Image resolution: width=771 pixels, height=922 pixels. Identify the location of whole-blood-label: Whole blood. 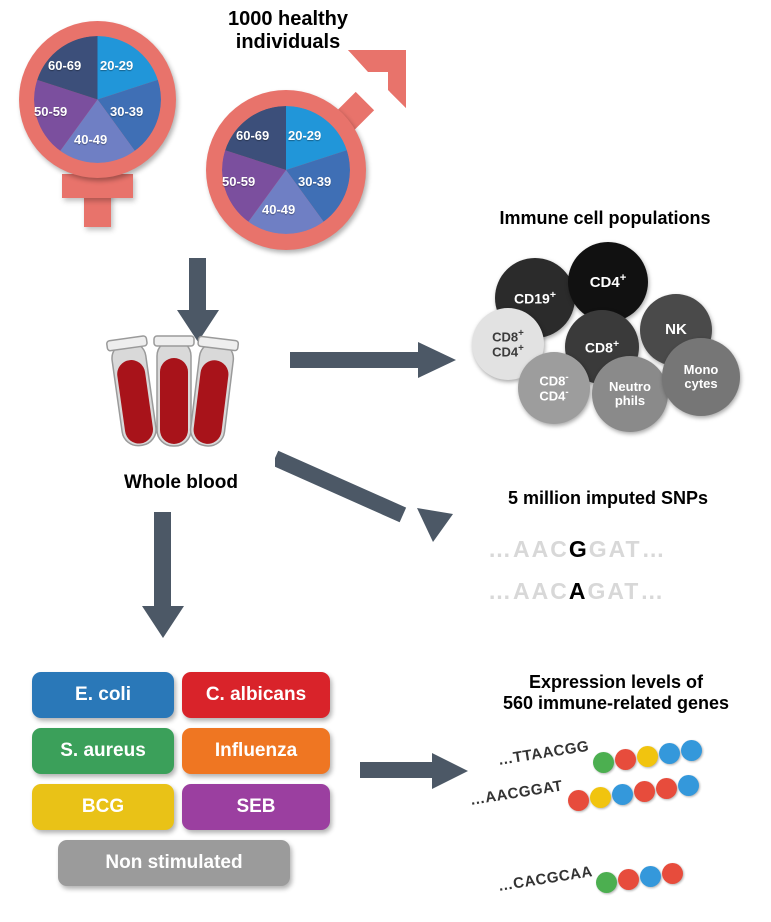
(181, 482).